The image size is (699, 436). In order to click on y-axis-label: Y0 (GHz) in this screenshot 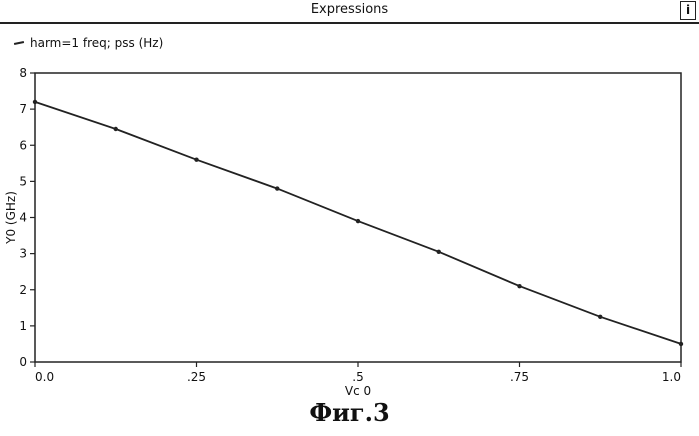, I will do `click(11, 218)`.